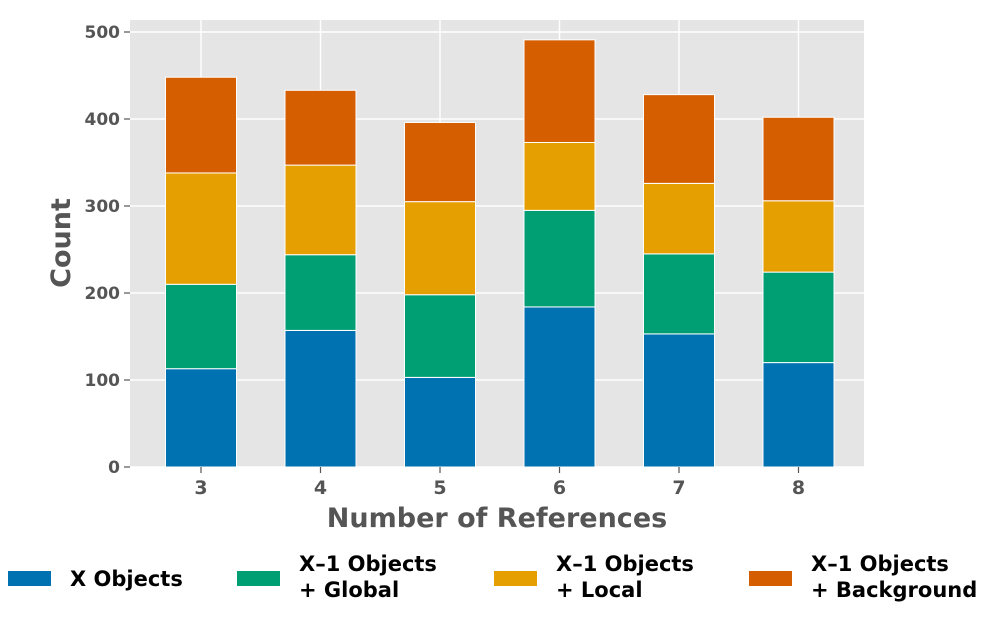 The height and width of the screenshot is (623, 997). Describe the element at coordinates (337, 577) in the screenshot. I see `legend-item: X–1 Objects+ Global` at that location.